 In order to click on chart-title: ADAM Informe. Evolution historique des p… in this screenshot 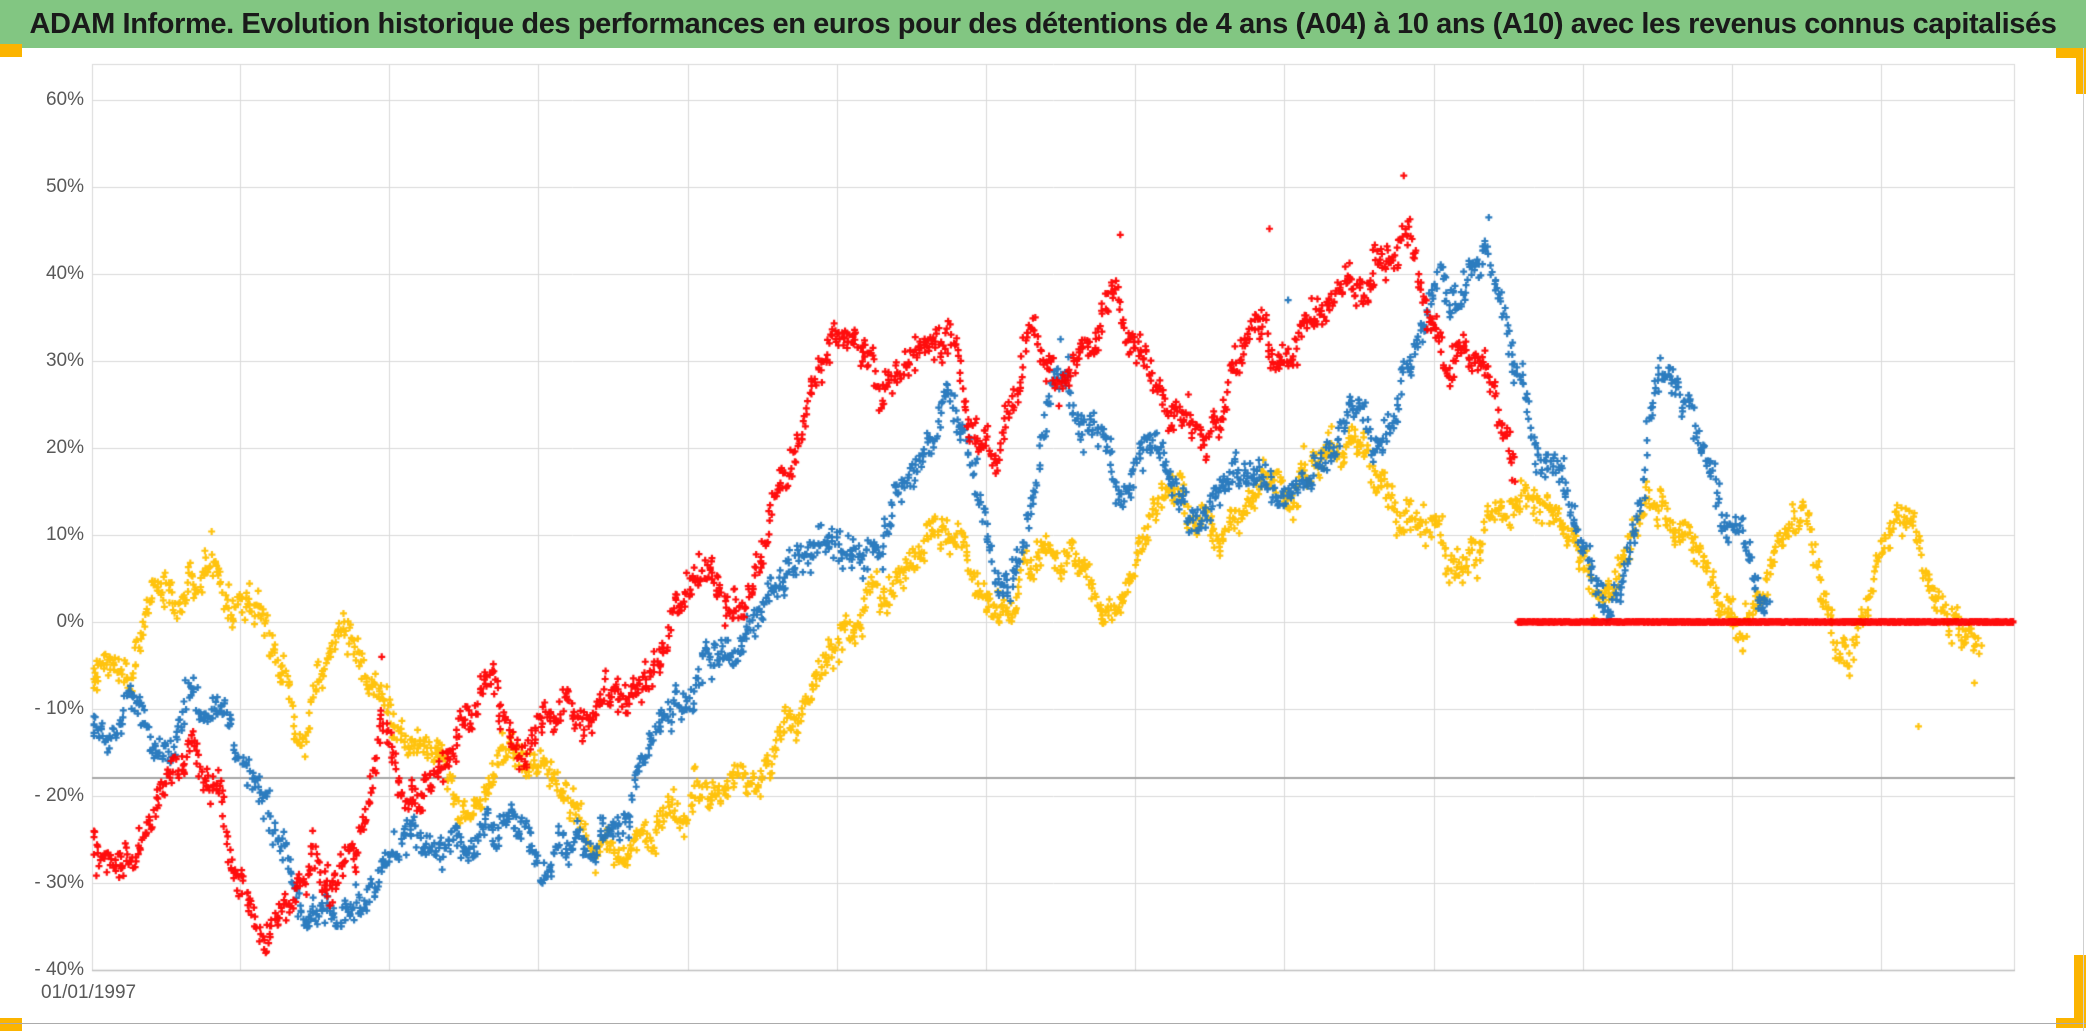, I will do `click(1043, 23)`.